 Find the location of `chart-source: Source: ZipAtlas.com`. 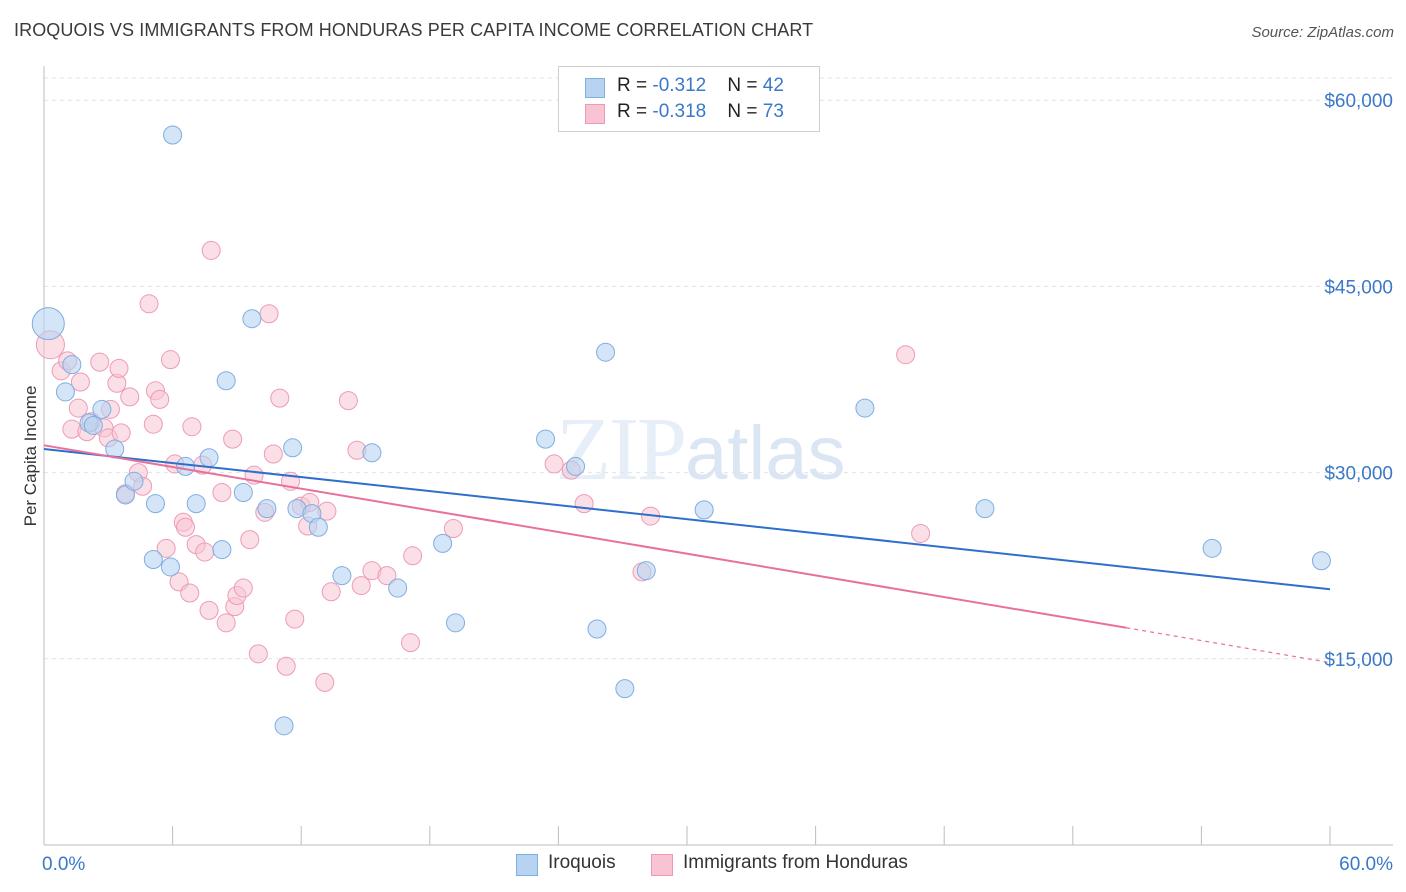

chart-source: Source: ZipAtlas.com is located at coordinates (1322, 32).